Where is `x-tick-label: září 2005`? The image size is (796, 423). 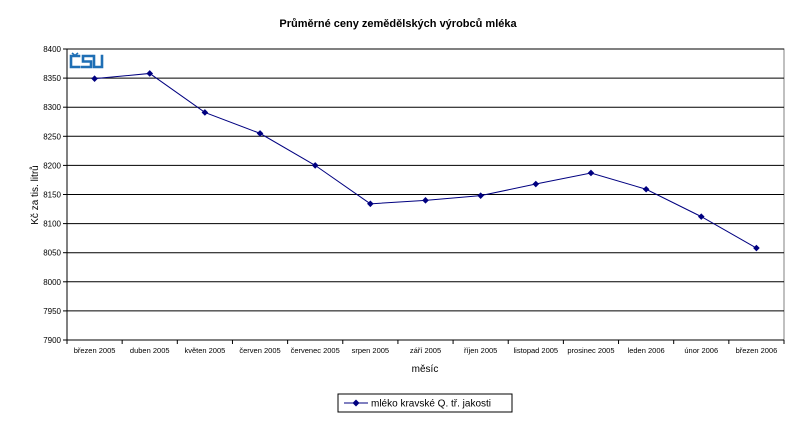
x-tick-label: září 2005 is located at coordinates (425, 350).